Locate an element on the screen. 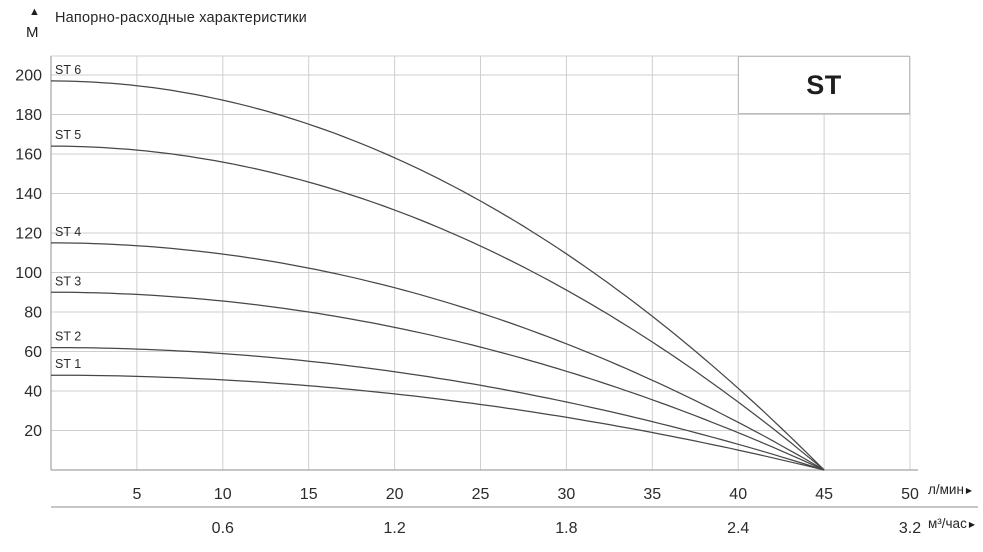 Image resolution: width=983 pixels, height=552 pixels. secondary-x-tick-labels: 0.6 1.2 1.8 2.4 3.2 is located at coordinates (567, 528).